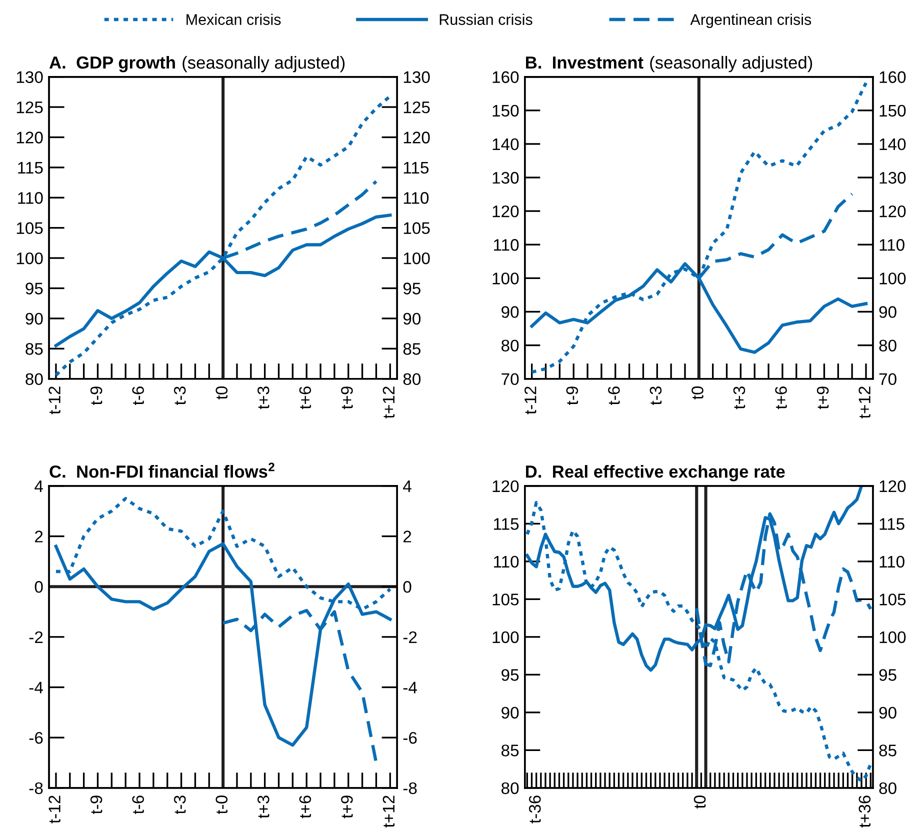  Describe the element at coordinates (510, 379) in the screenshot. I see `y-tick-label: 70` at that location.